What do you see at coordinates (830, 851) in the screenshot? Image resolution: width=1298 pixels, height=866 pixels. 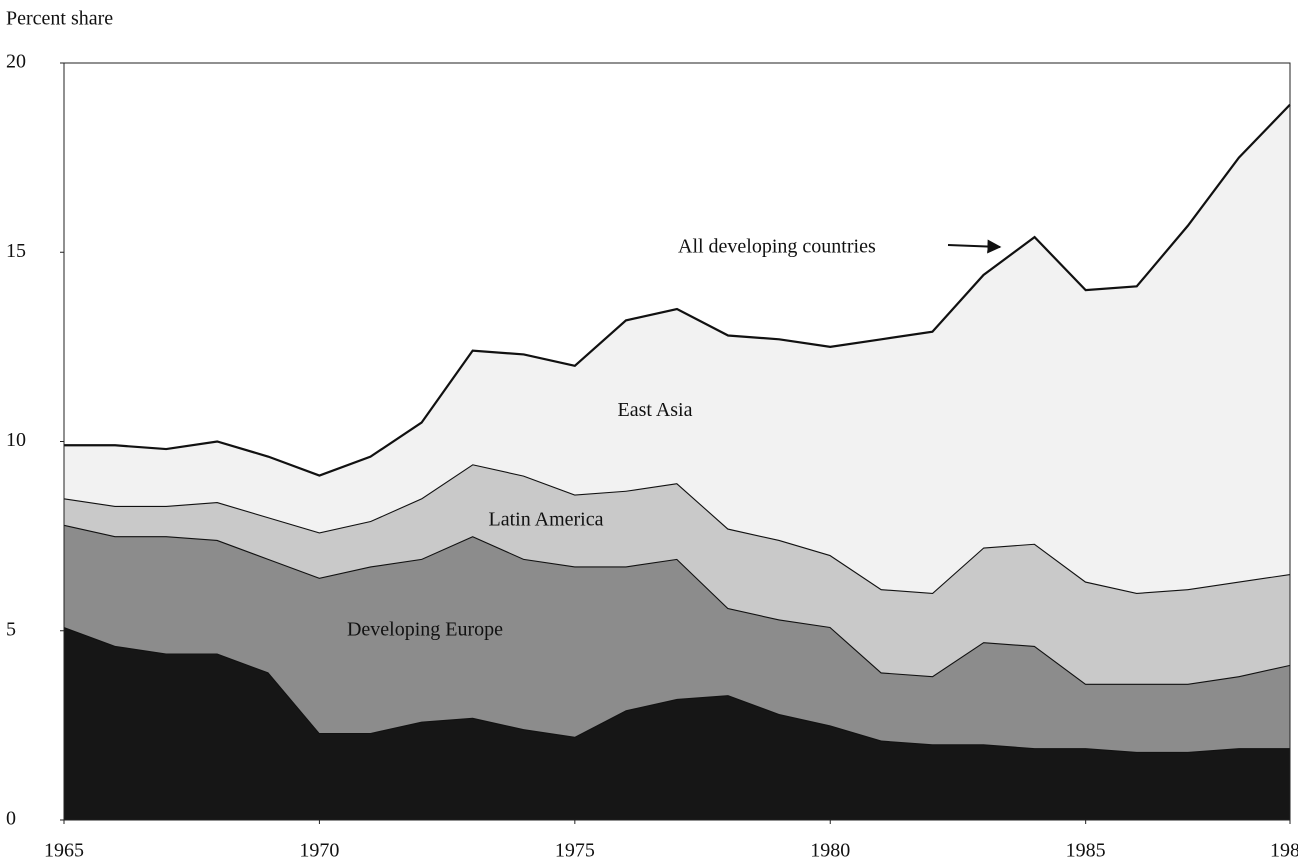 I see `x-tick-label: 1980` at bounding box center [830, 851].